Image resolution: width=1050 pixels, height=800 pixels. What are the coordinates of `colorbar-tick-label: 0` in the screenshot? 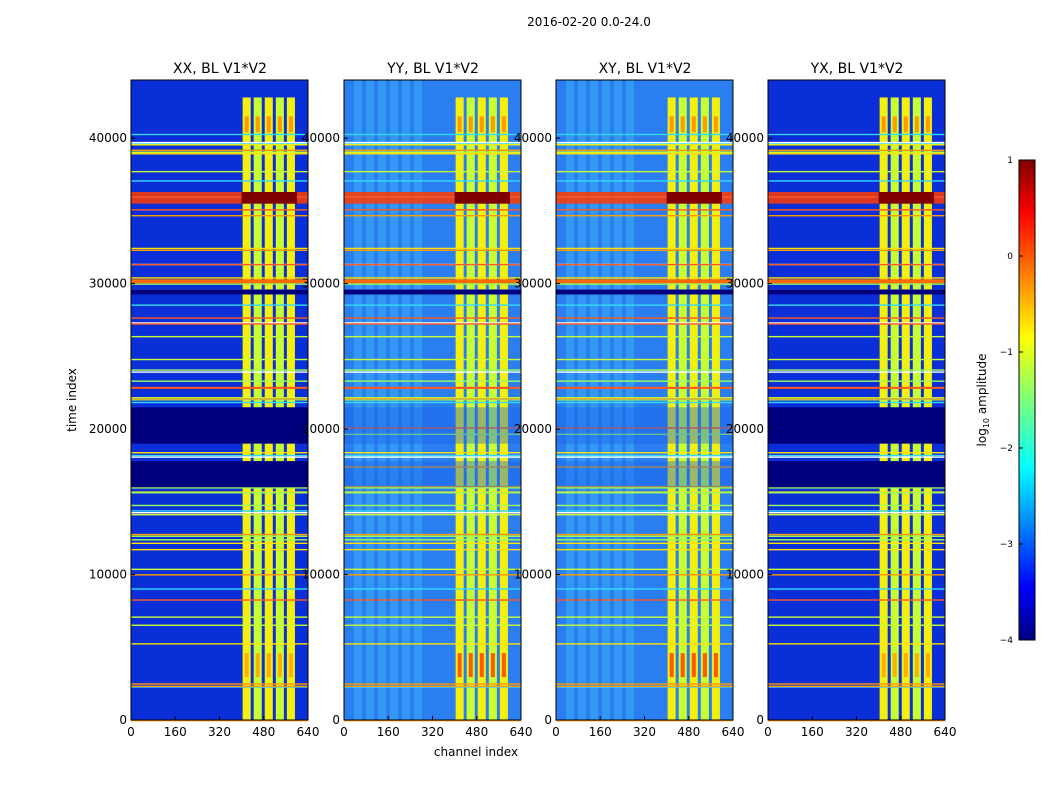 It's located at (1010, 257).